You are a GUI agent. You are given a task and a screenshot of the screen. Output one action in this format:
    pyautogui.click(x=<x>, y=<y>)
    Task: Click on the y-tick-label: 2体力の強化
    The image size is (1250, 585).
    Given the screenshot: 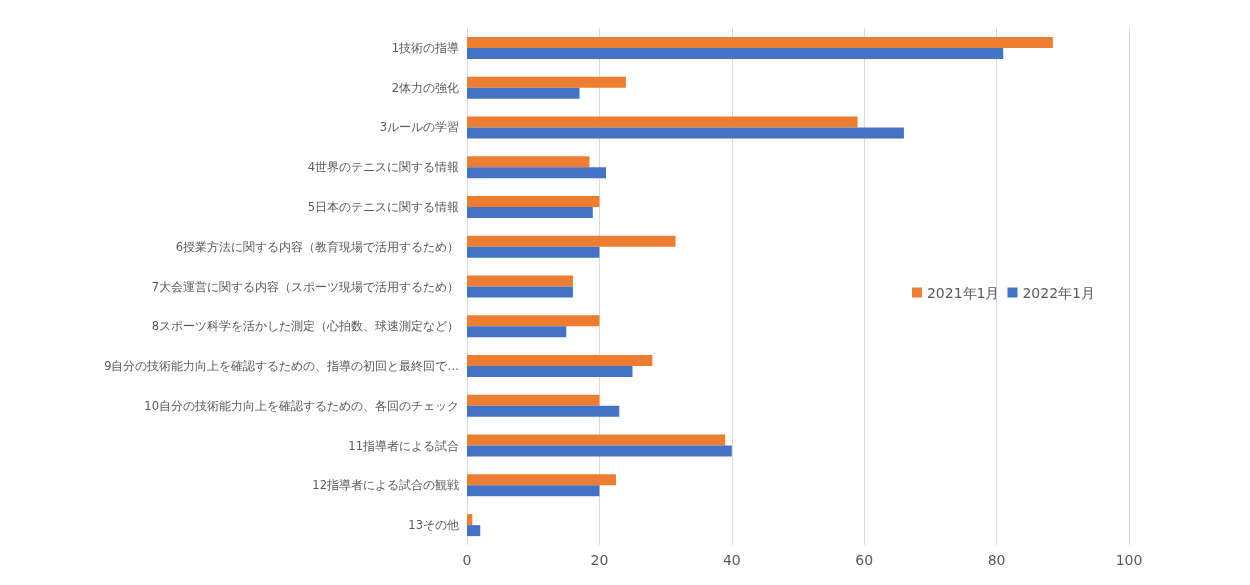 What is the action you would take?
    pyautogui.click(x=425, y=87)
    